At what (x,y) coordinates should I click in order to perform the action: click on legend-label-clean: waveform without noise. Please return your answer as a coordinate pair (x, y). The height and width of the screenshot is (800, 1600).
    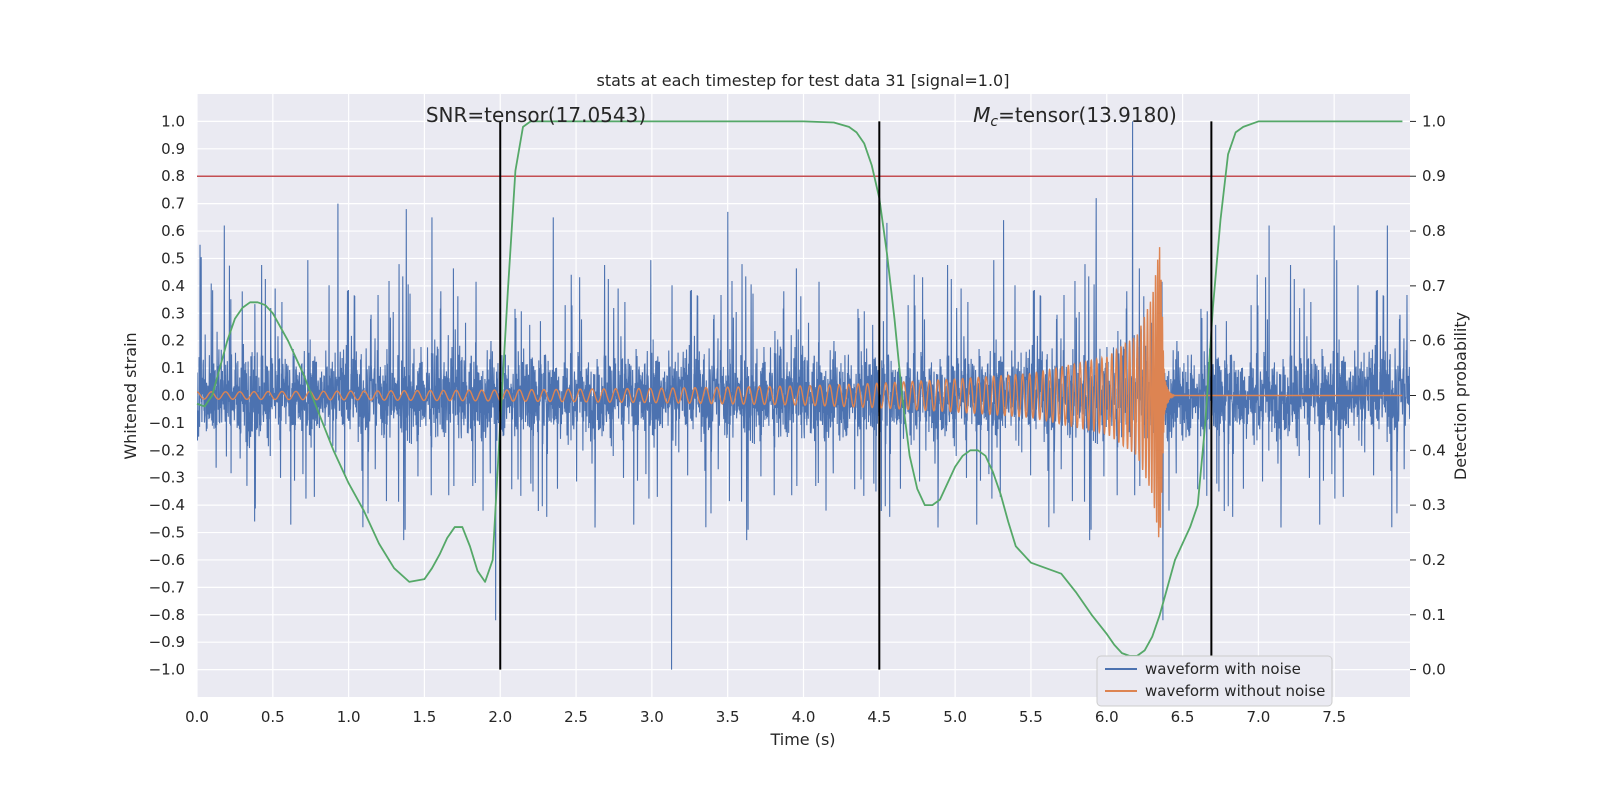
    Looking at the image, I should click on (1235, 691).